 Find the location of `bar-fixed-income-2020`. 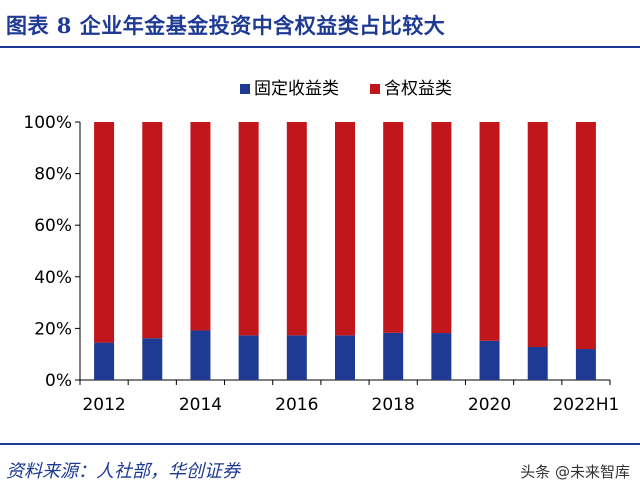

bar-fixed-income-2020 is located at coordinates (489, 360).